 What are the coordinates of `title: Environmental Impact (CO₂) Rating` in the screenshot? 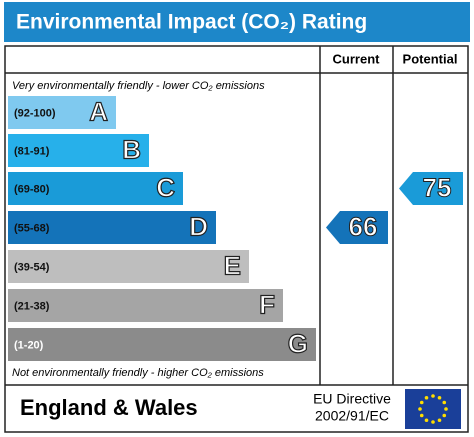 It's located at (191, 22).